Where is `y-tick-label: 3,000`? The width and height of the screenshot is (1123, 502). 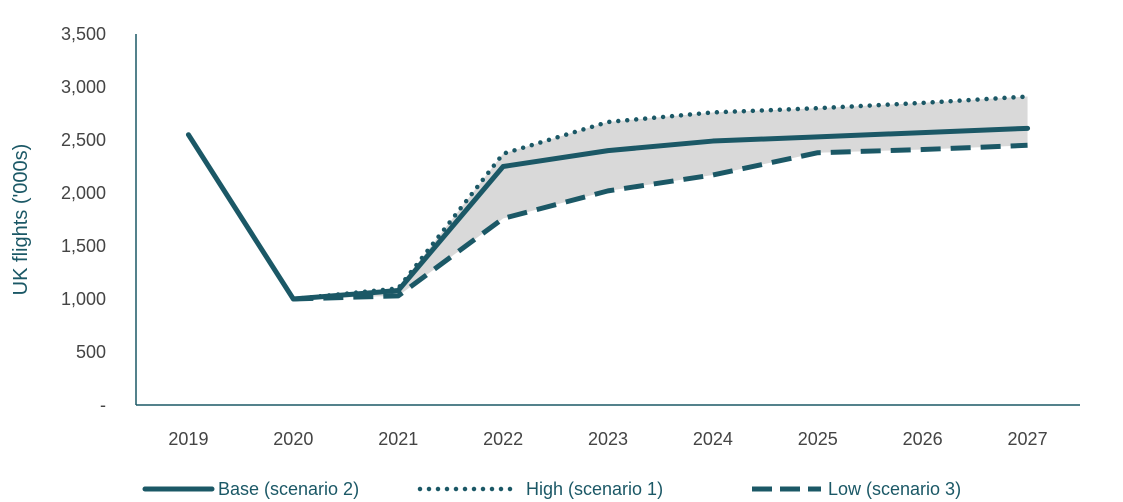 y-tick-label: 3,000 is located at coordinates (83, 87).